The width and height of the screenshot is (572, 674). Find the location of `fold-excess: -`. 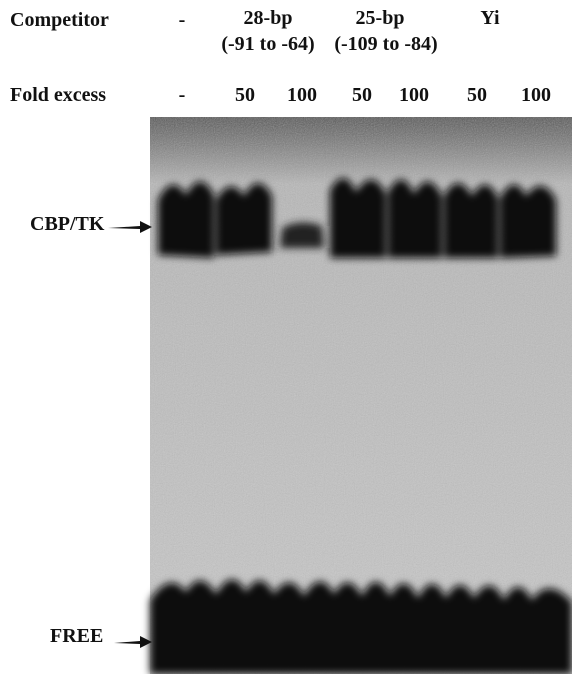

fold-excess: - is located at coordinates (182, 95).